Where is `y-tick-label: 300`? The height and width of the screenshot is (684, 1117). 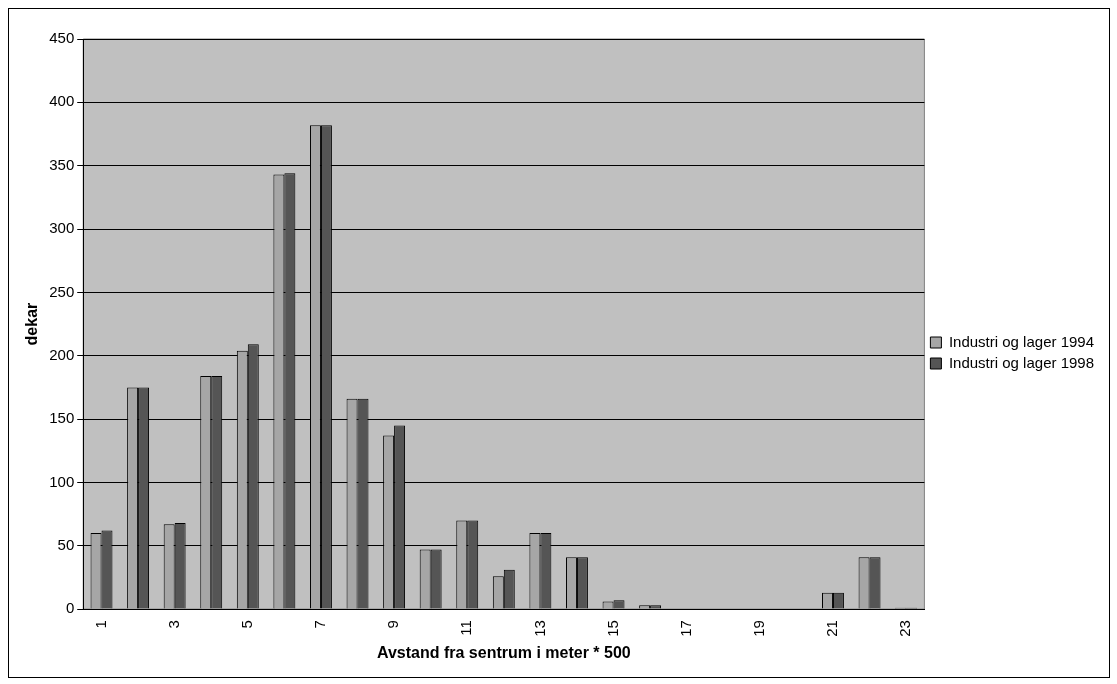
y-tick-label: 300 is located at coordinates (62, 228).